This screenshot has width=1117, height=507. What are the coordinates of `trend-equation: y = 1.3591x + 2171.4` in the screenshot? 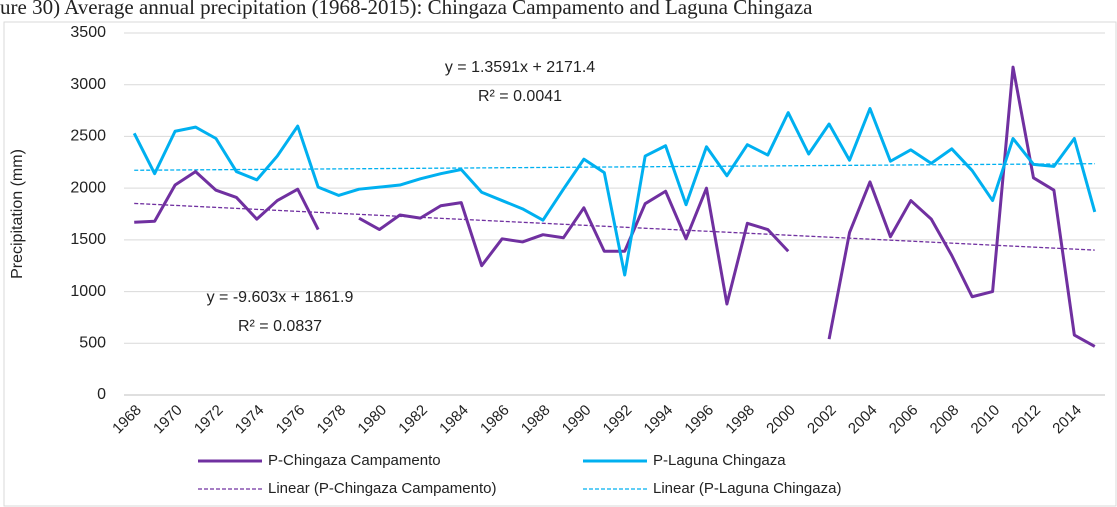 It's located at (520, 67).